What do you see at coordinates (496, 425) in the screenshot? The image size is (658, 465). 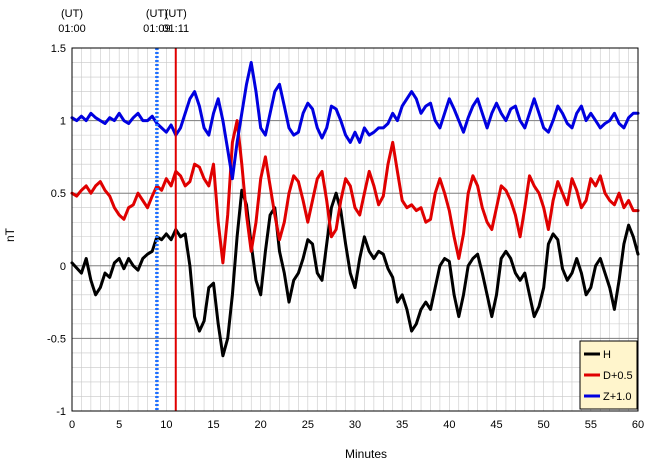 I see `x-tick-label: 45` at bounding box center [496, 425].